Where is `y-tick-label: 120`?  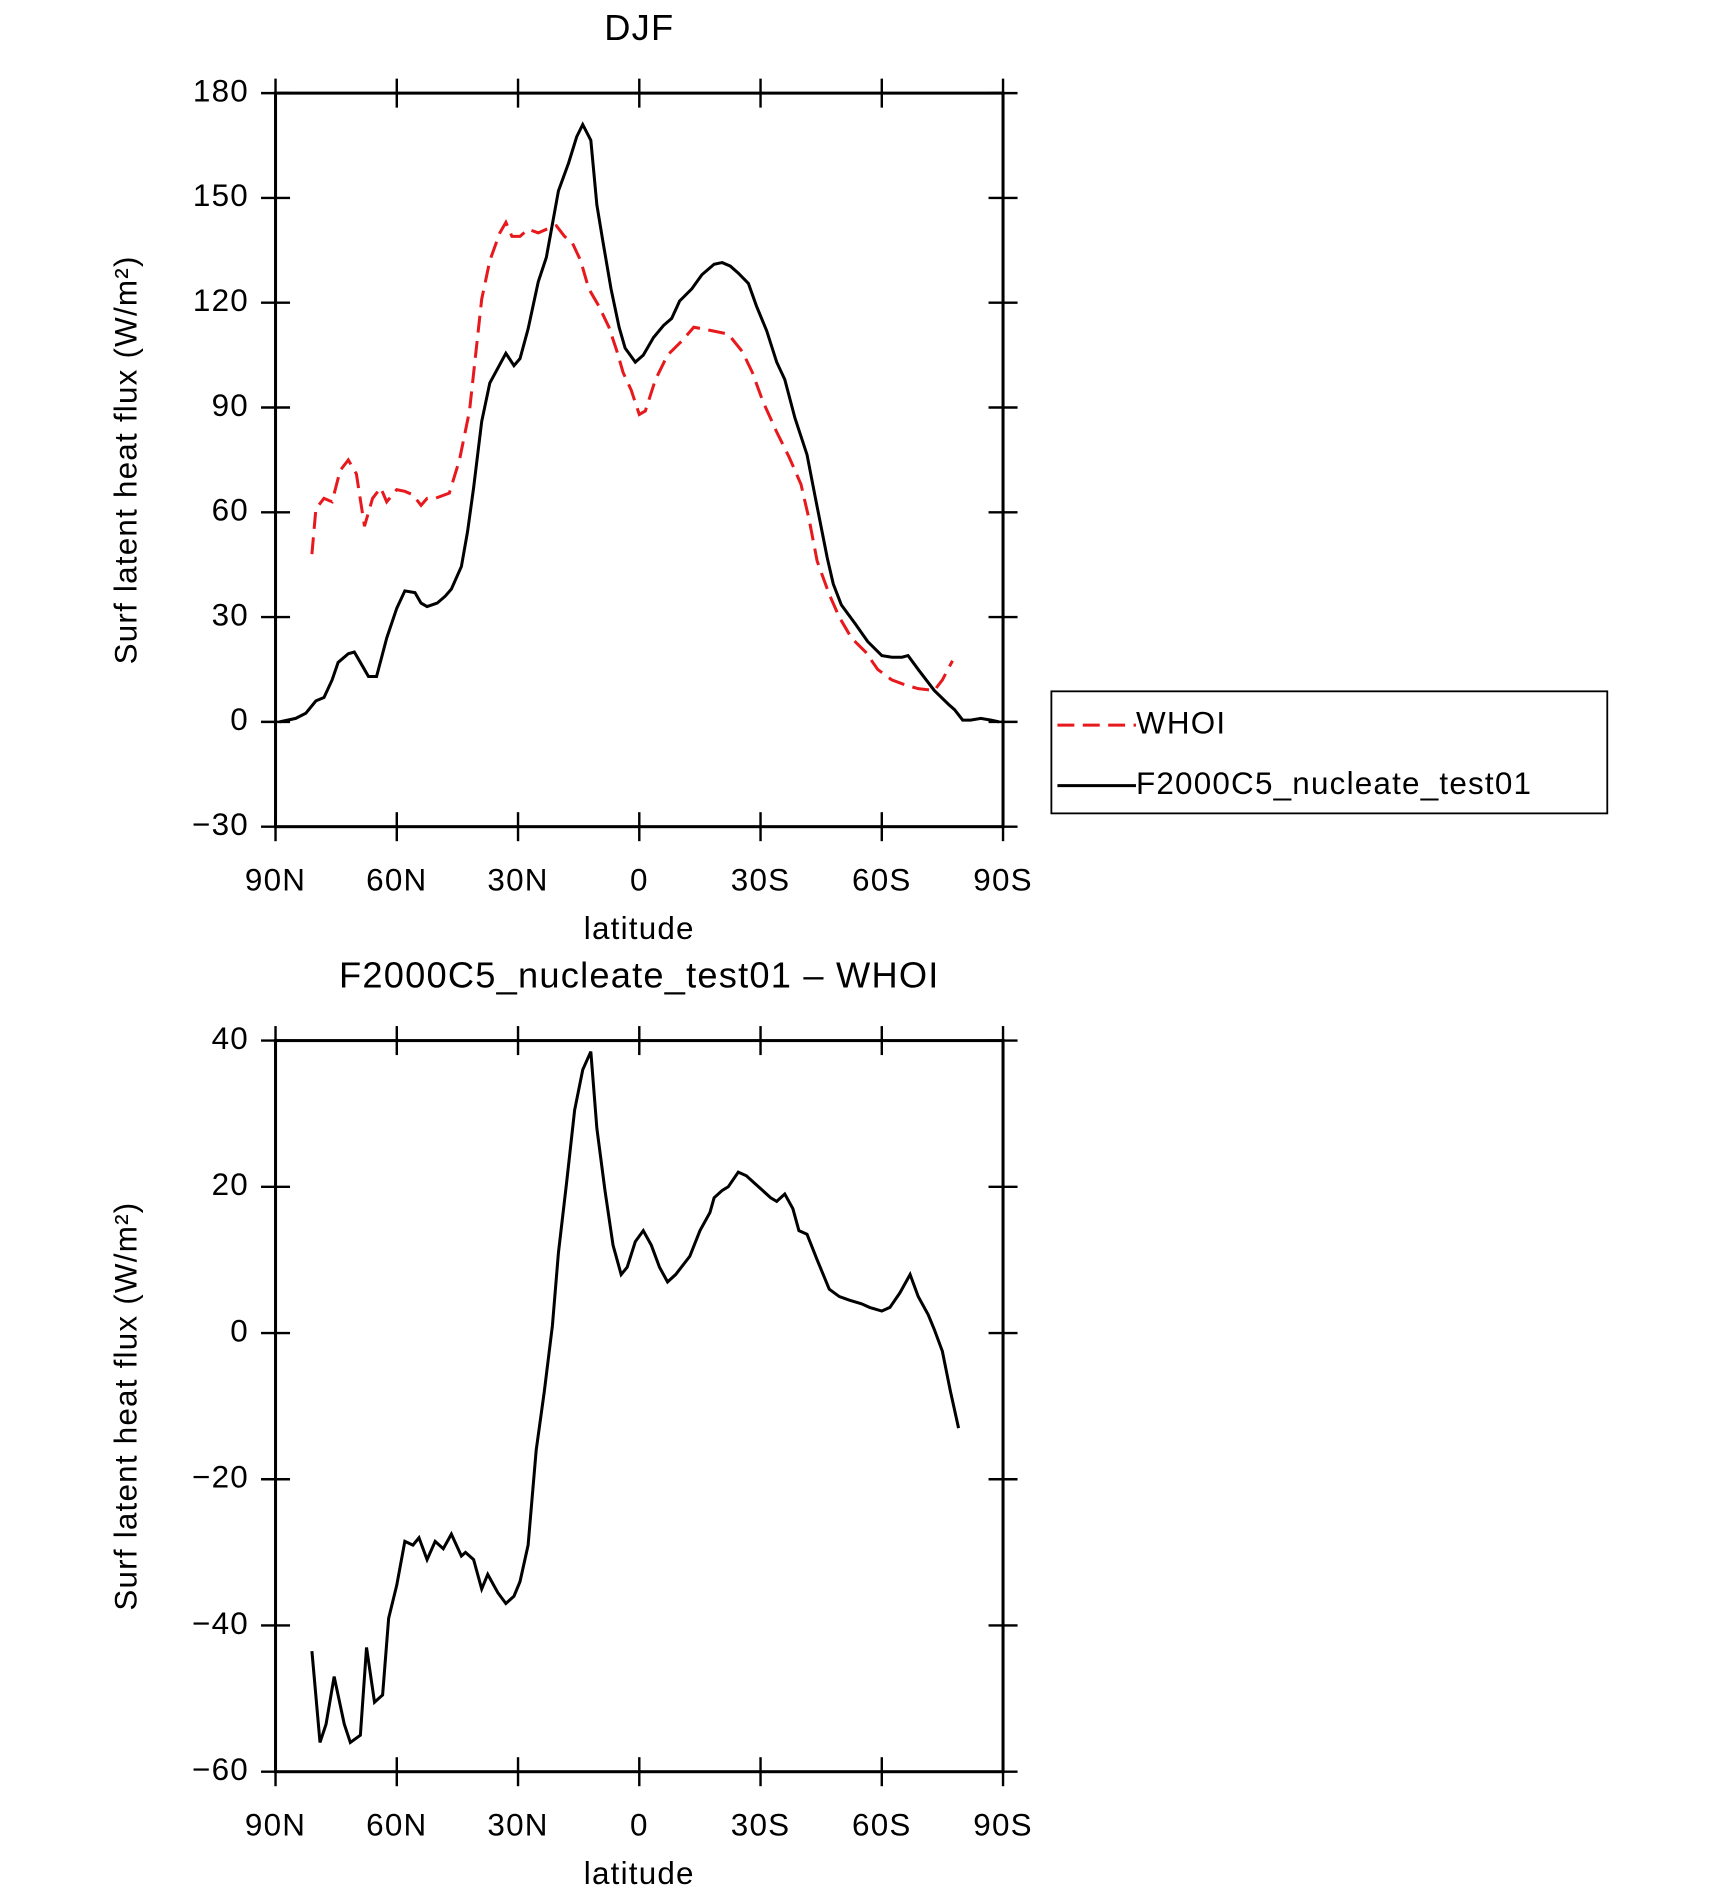 y-tick-label: 120 is located at coordinates (221, 300).